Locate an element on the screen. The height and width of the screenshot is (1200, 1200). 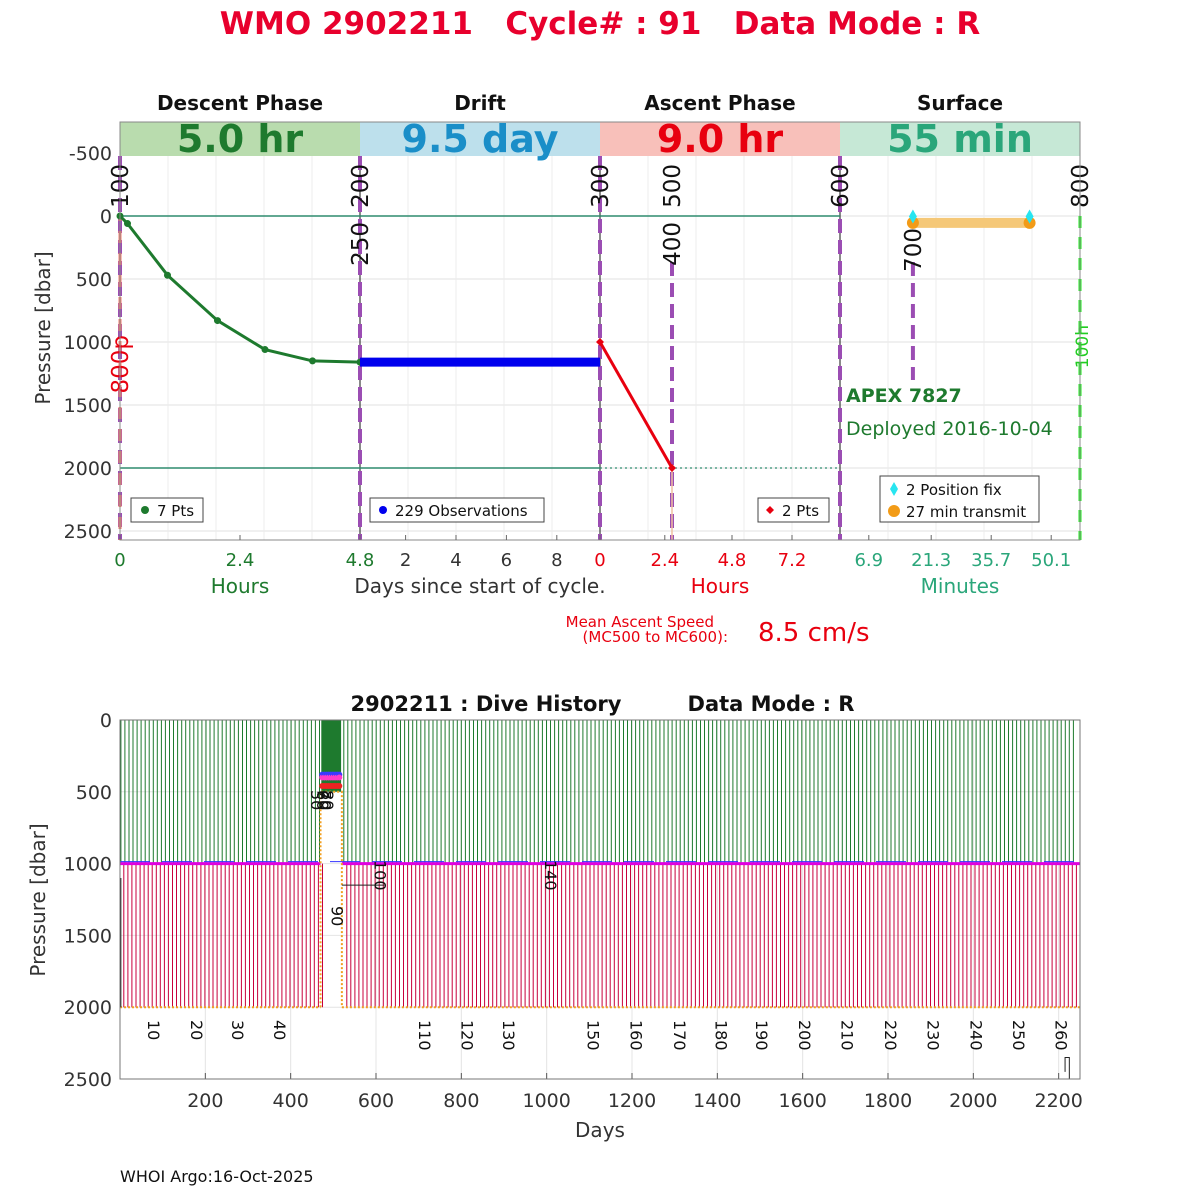
descent-legend-marker is located at coordinates (145, 510).